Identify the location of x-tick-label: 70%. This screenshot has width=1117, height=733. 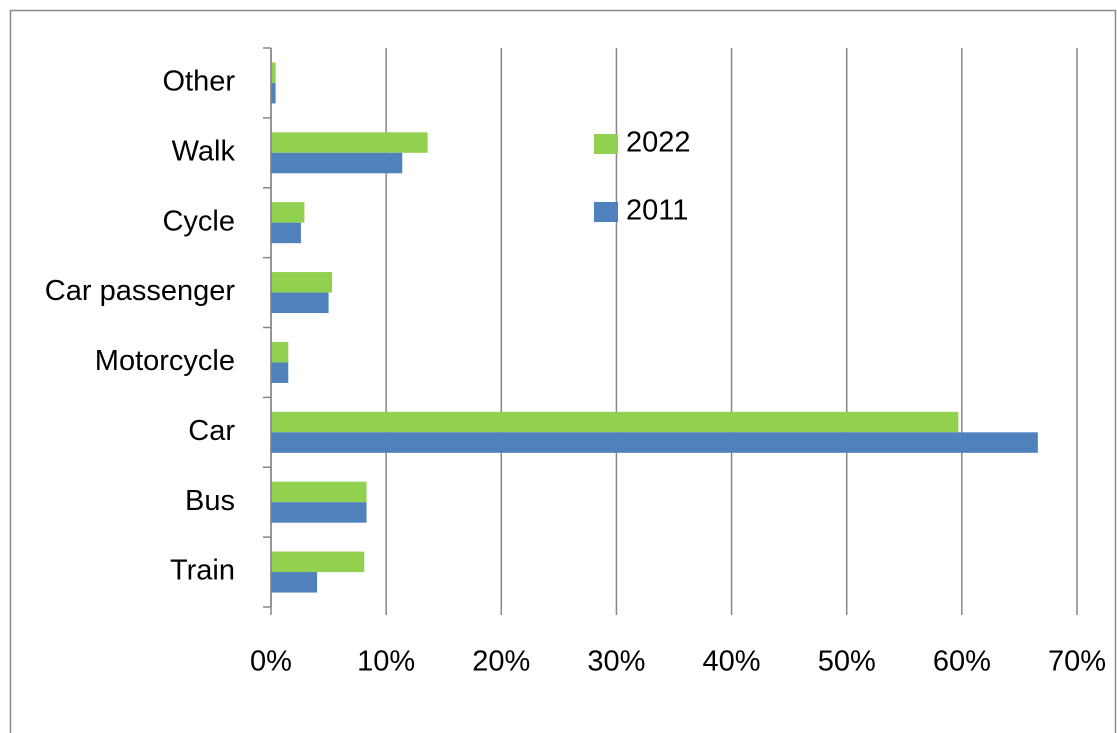
(1077, 662).